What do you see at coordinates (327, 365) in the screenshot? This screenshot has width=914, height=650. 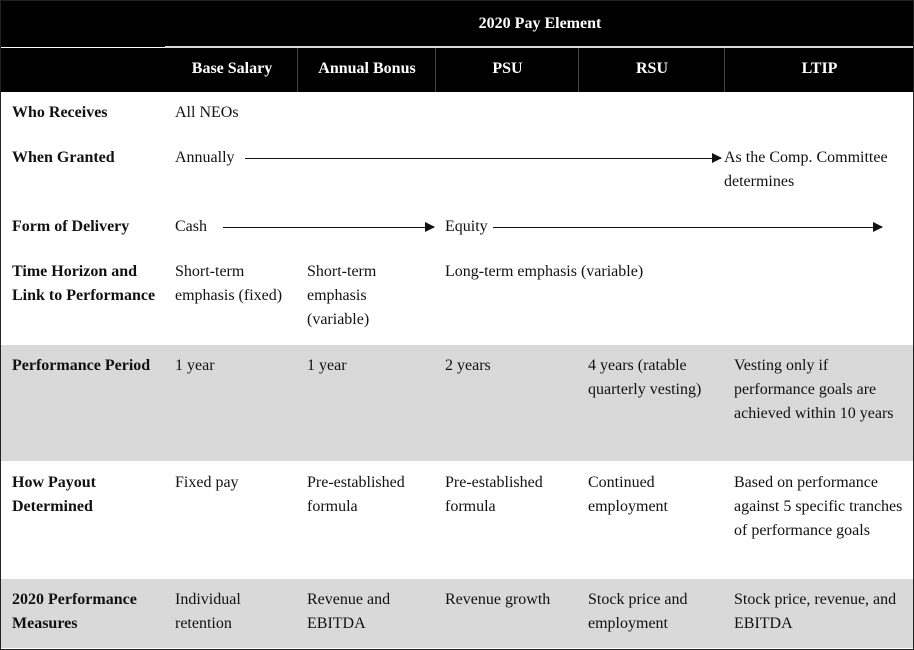 I see `period-annual-bonus: 1 year` at bounding box center [327, 365].